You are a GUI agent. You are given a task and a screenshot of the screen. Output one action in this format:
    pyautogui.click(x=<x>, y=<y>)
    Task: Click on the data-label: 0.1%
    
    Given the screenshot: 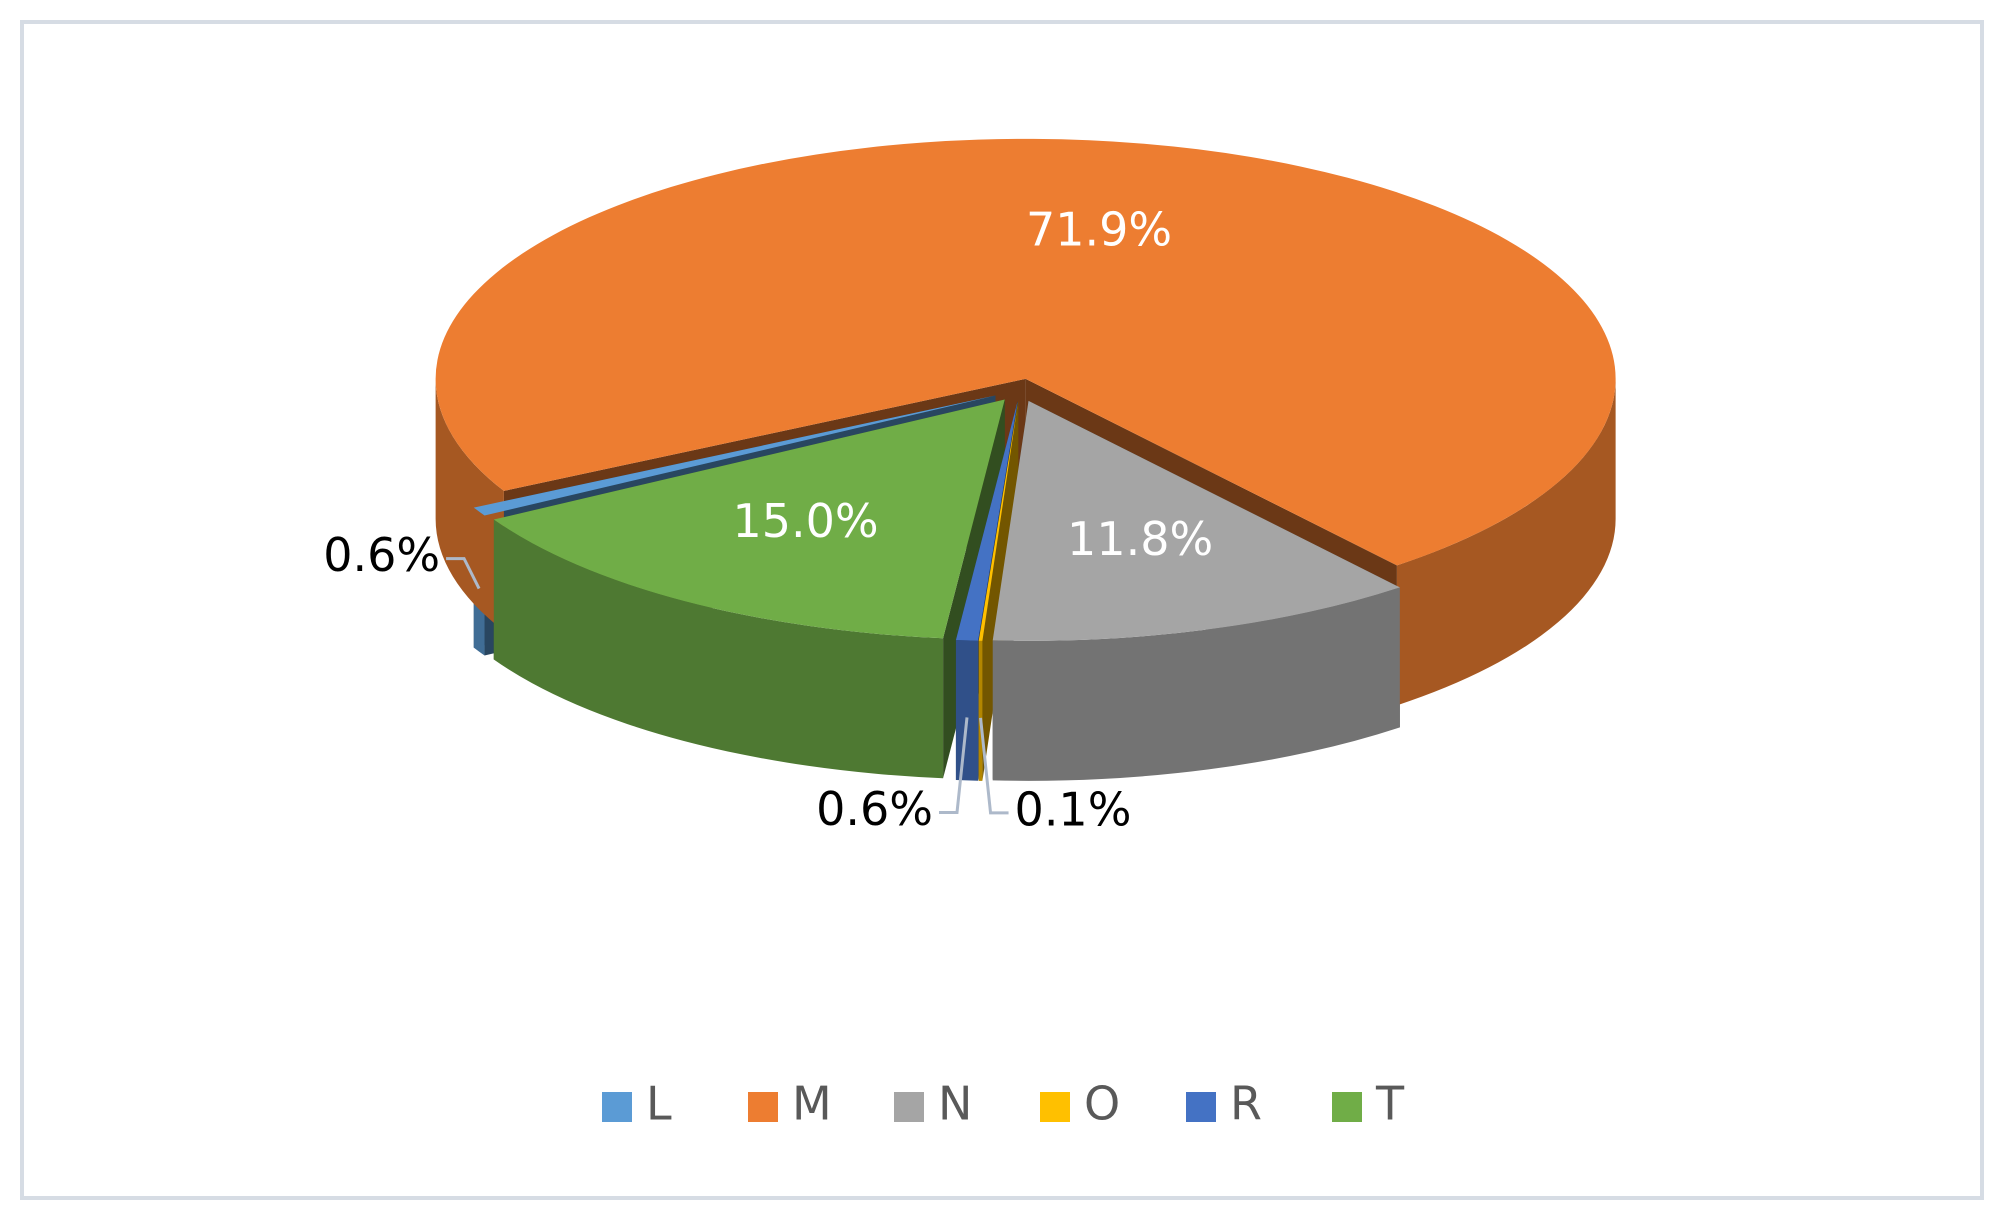 What is the action you would take?
    pyautogui.click(x=1073, y=809)
    